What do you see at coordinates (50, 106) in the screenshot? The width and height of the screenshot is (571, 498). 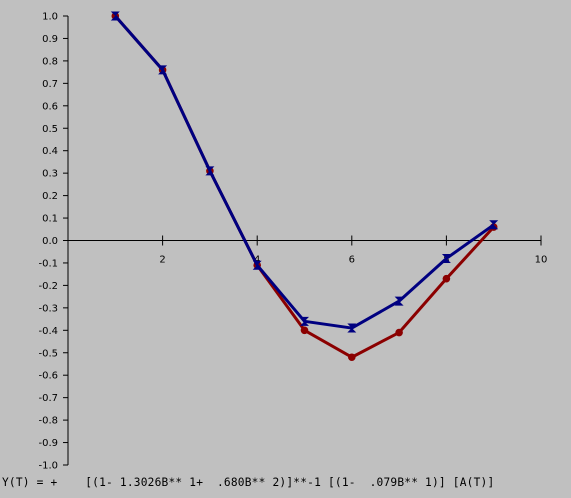 I see `y-tick-label: 0.6` at bounding box center [50, 106].